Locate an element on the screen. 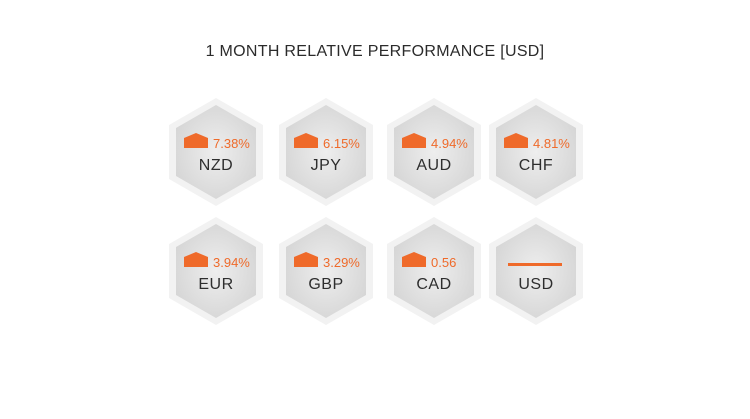 The height and width of the screenshot is (419, 750). currency-tile-aud: 4.94% AUD is located at coordinates (434, 152).